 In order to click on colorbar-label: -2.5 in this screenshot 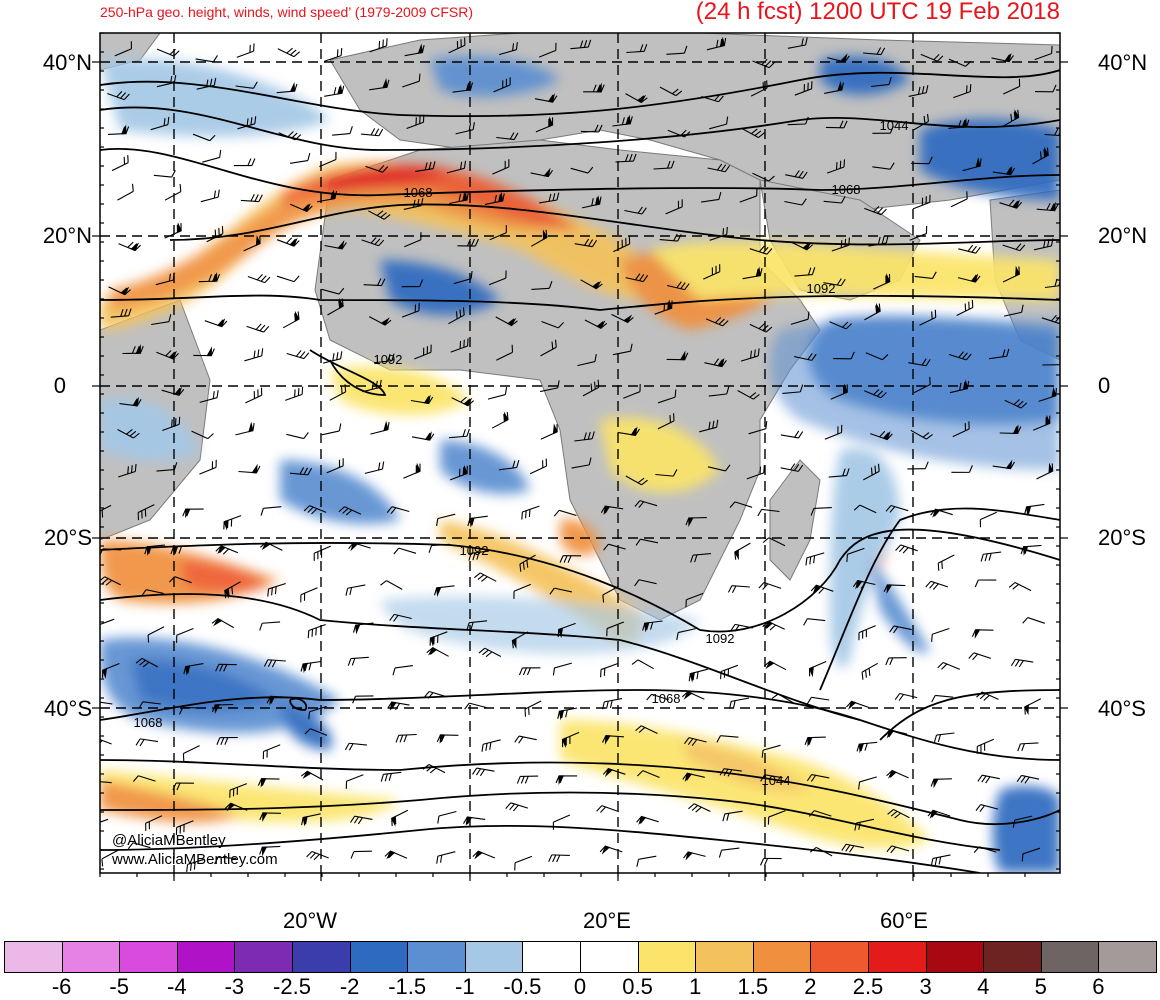, I will do `click(292, 987)`.